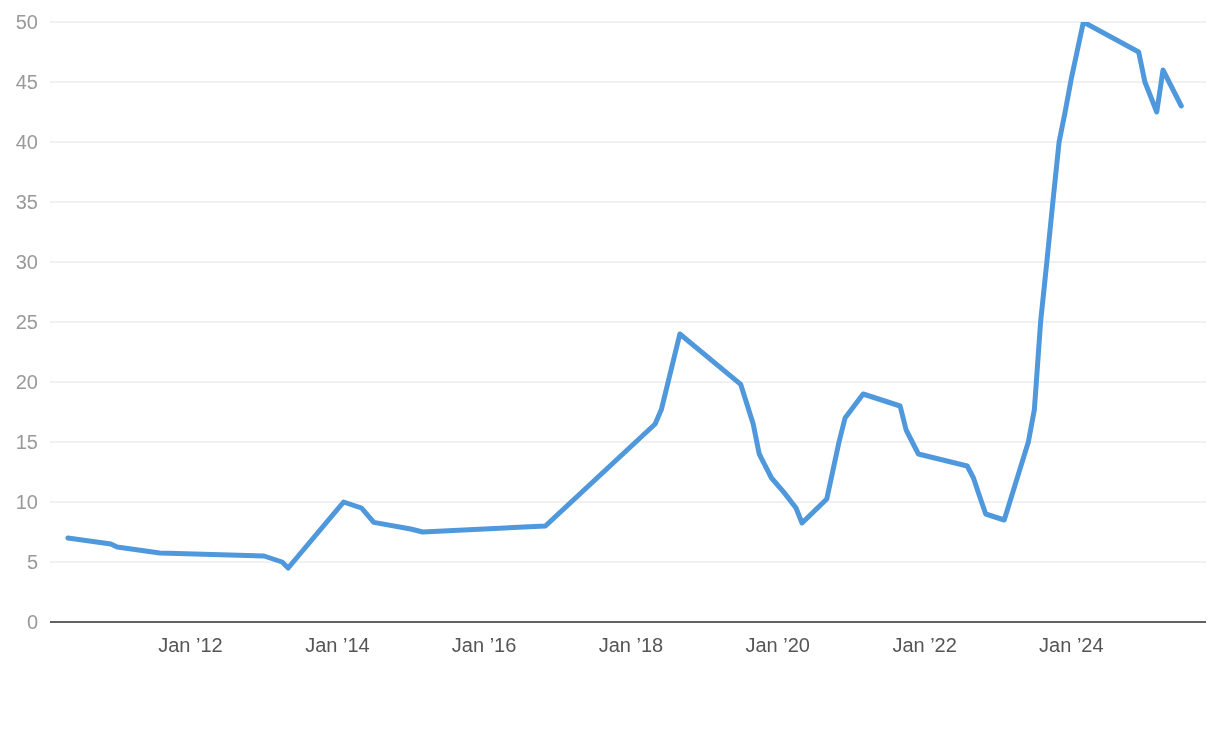 This screenshot has width=1220, height=730. Describe the element at coordinates (26, 442) in the screenshot. I see `y-tick-label: 15` at that location.